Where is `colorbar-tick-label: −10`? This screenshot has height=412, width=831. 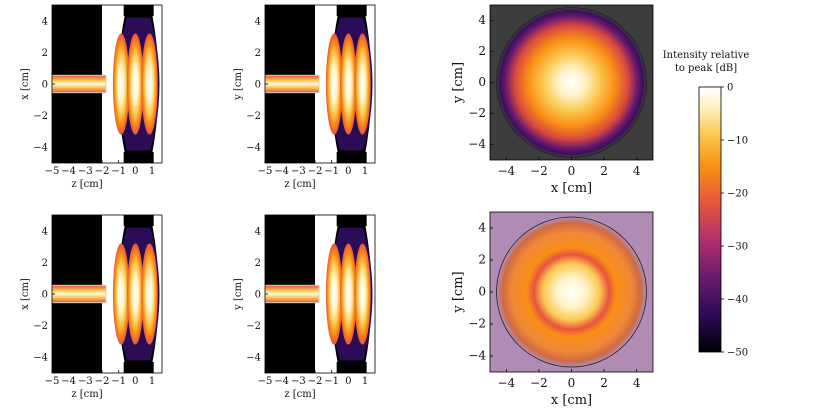
colorbar-tick-label: −10 is located at coordinates (737, 141).